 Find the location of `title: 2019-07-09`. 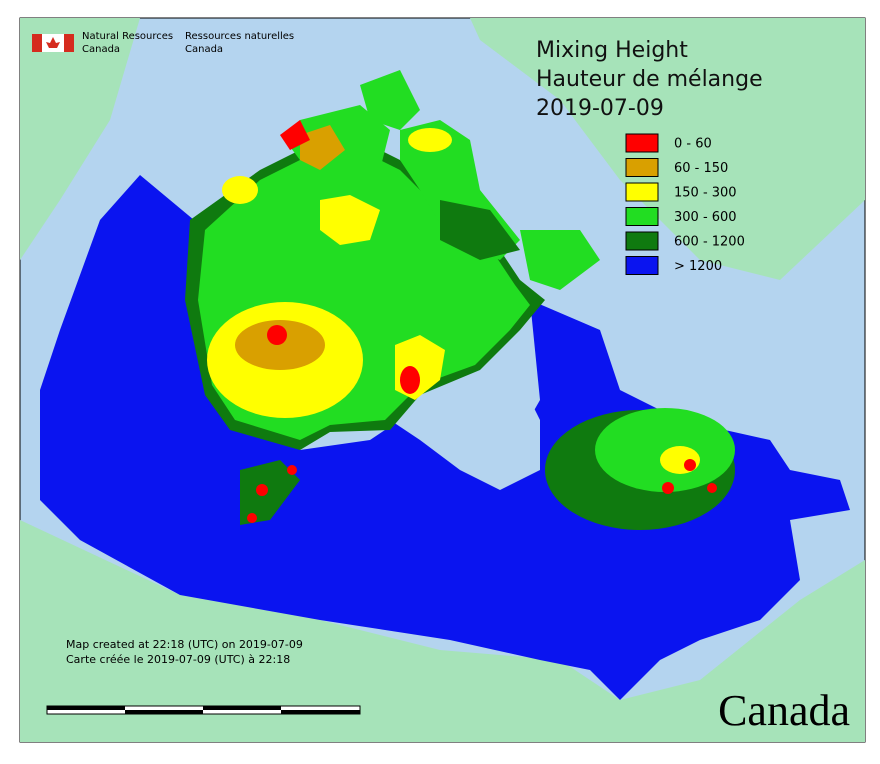

title: 2019-07-09 is located at coordinates (600, 108).